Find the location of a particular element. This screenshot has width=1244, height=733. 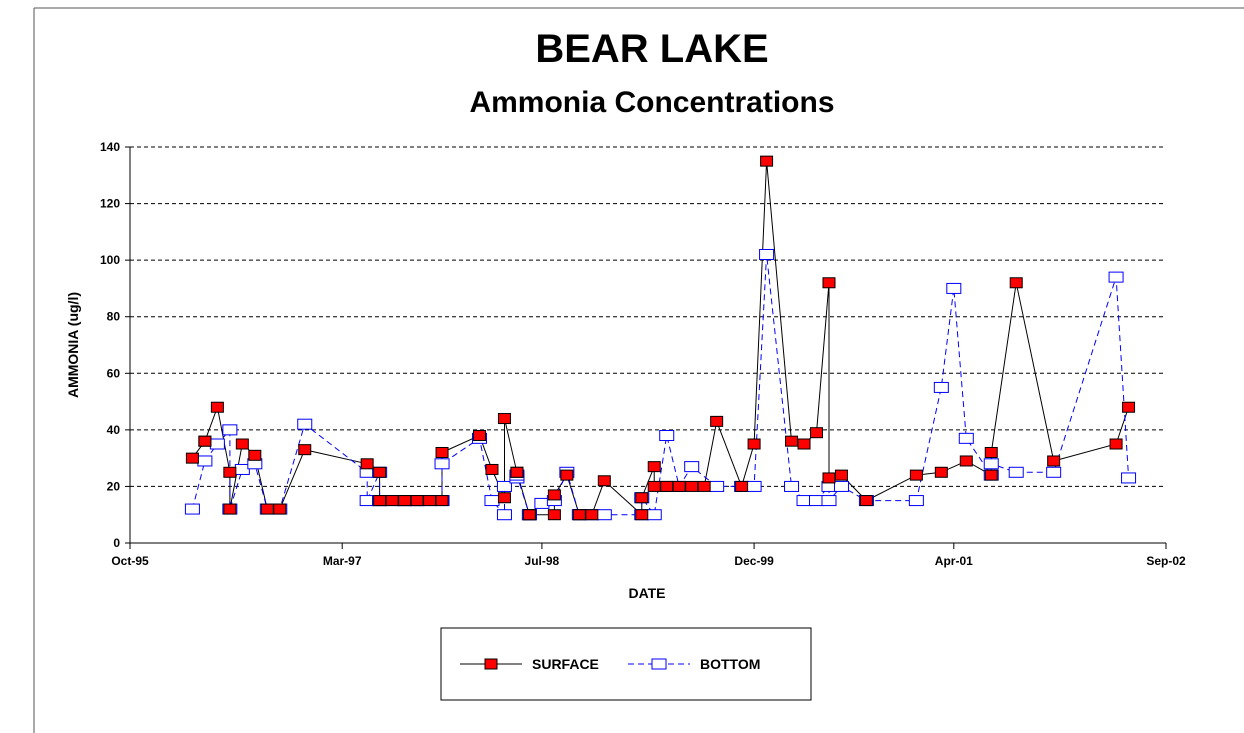

y-tick-label: 0 is located at coordinates (116, 543).